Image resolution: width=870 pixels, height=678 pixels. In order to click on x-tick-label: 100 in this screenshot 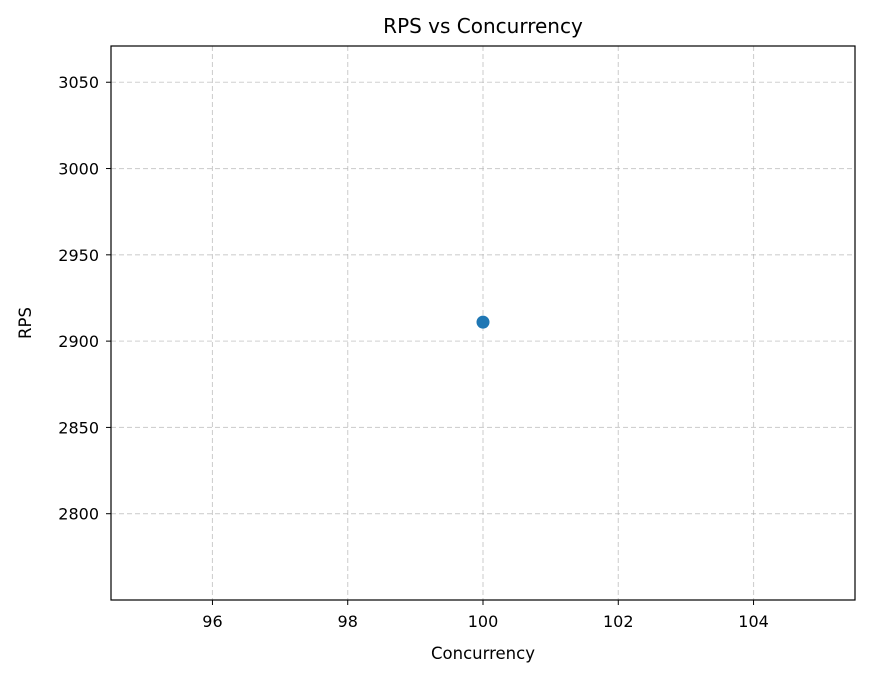, I will do `click(483, 621)`.